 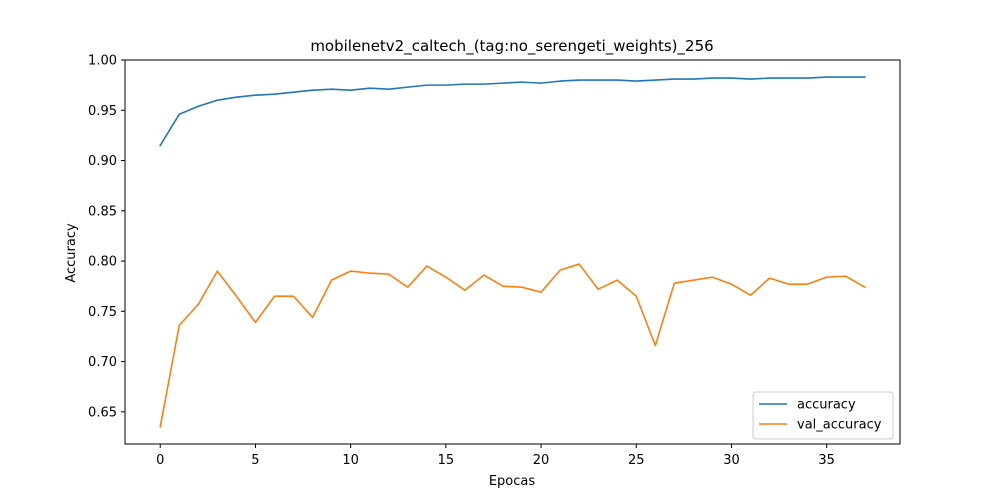 What do you see at coordinates (839, 425) in the screenshot?
I see `legend-label: val_accuracy` at bounding box center [839, 425].